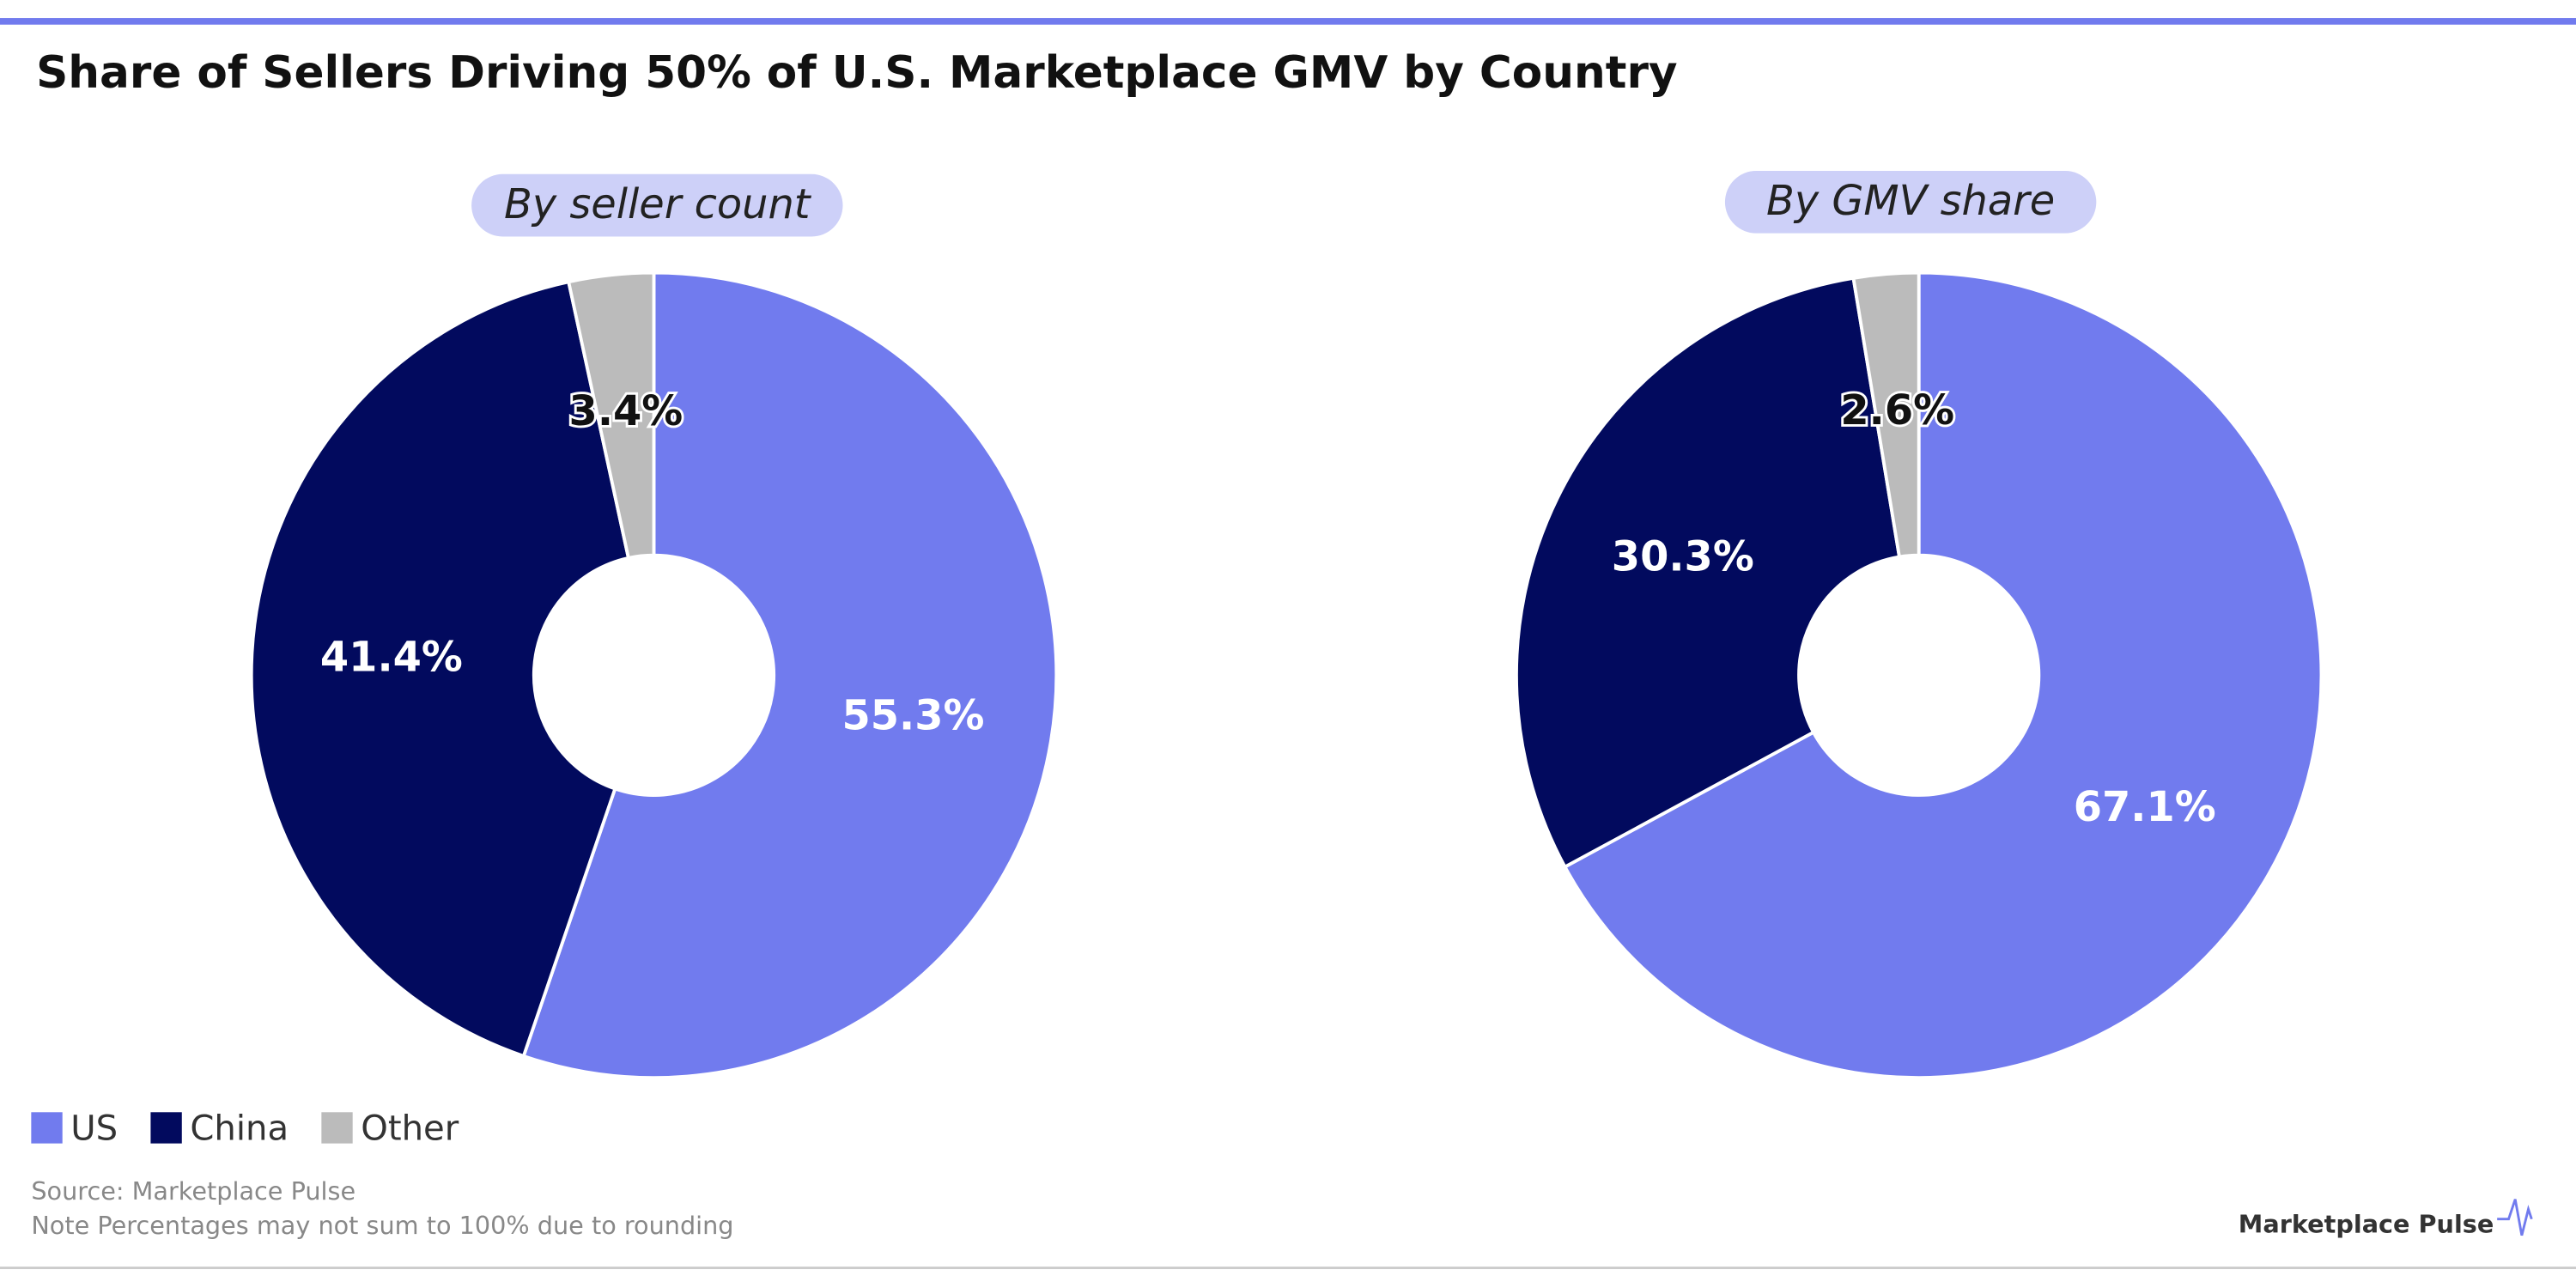  Describe the element at coordinates (240, 1129) in the screenshot. I see `legend-label: China` at that location.